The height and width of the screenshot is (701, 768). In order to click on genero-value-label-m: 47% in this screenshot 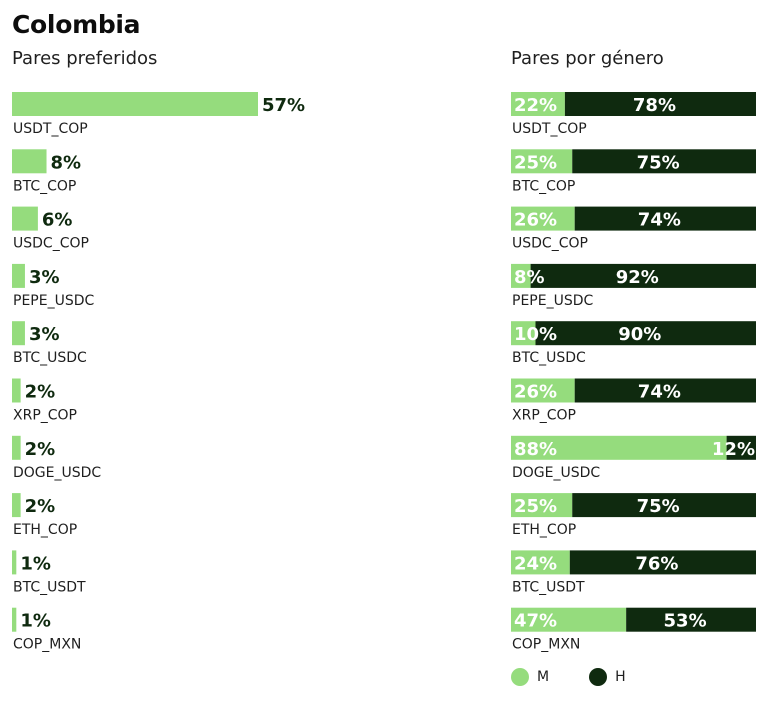, I will do `click(535, 621)`.